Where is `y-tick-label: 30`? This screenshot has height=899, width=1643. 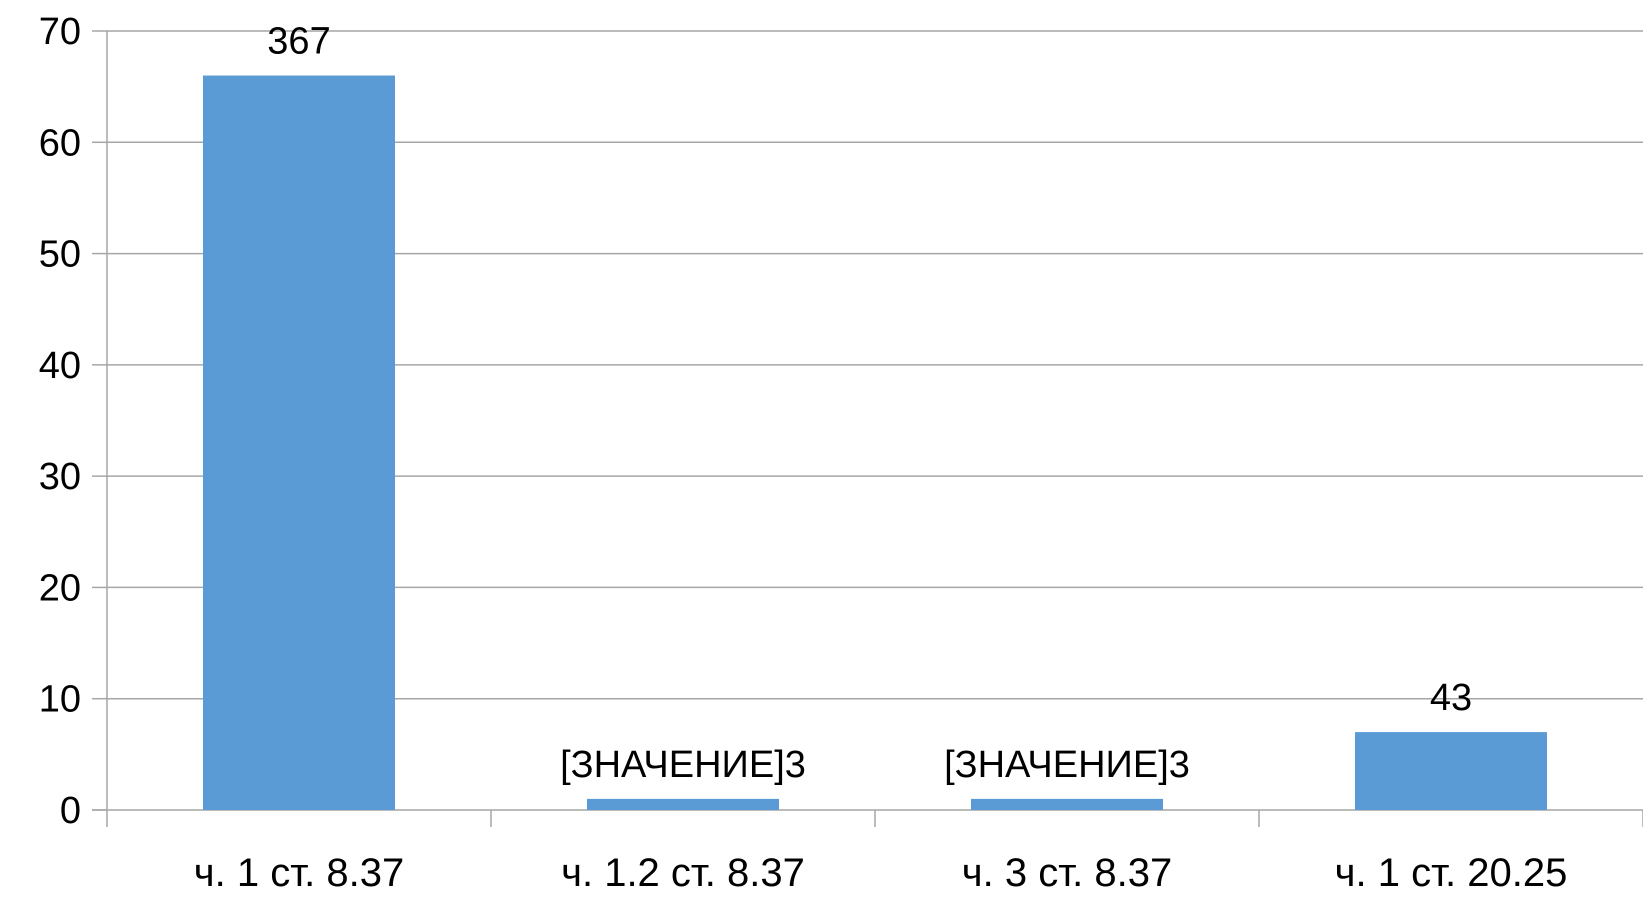
y-tick-label: 30 is located at coordinates (60, 477).